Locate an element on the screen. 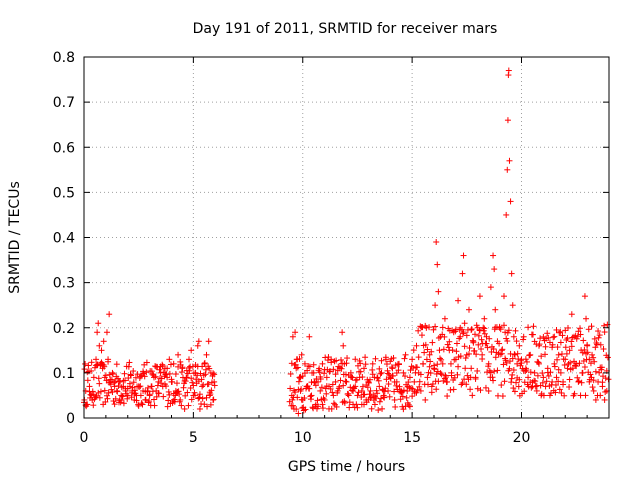 The image size is (640, 480). y-tick-labels: 0 0.1 0.2 0.3 0.4 0.5 0.6 0.7 0.8 is located at coordinates (64, 238).